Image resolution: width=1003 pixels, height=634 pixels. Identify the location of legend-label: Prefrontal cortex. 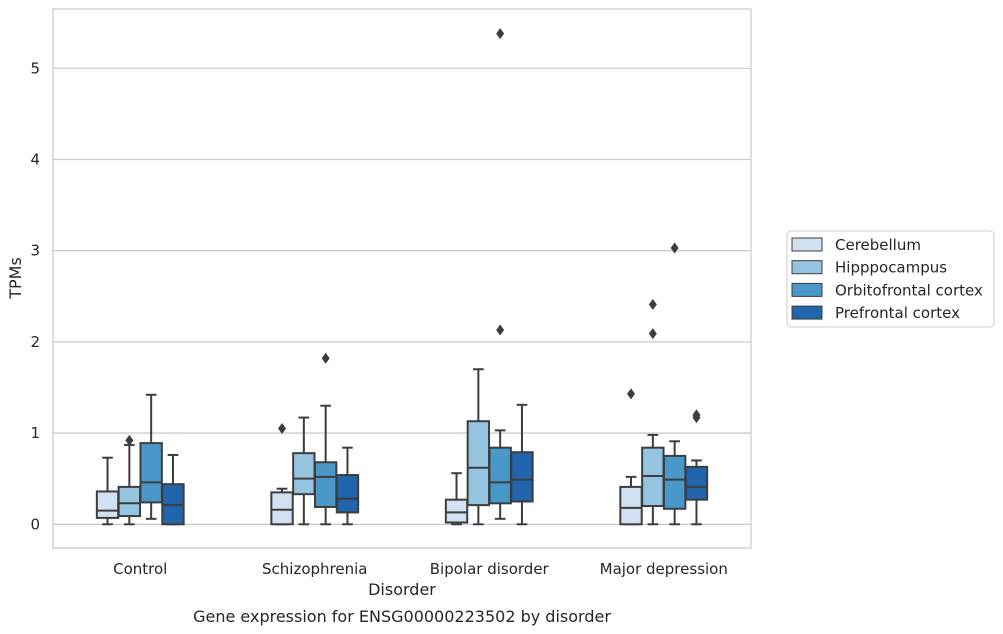
(897, 313).